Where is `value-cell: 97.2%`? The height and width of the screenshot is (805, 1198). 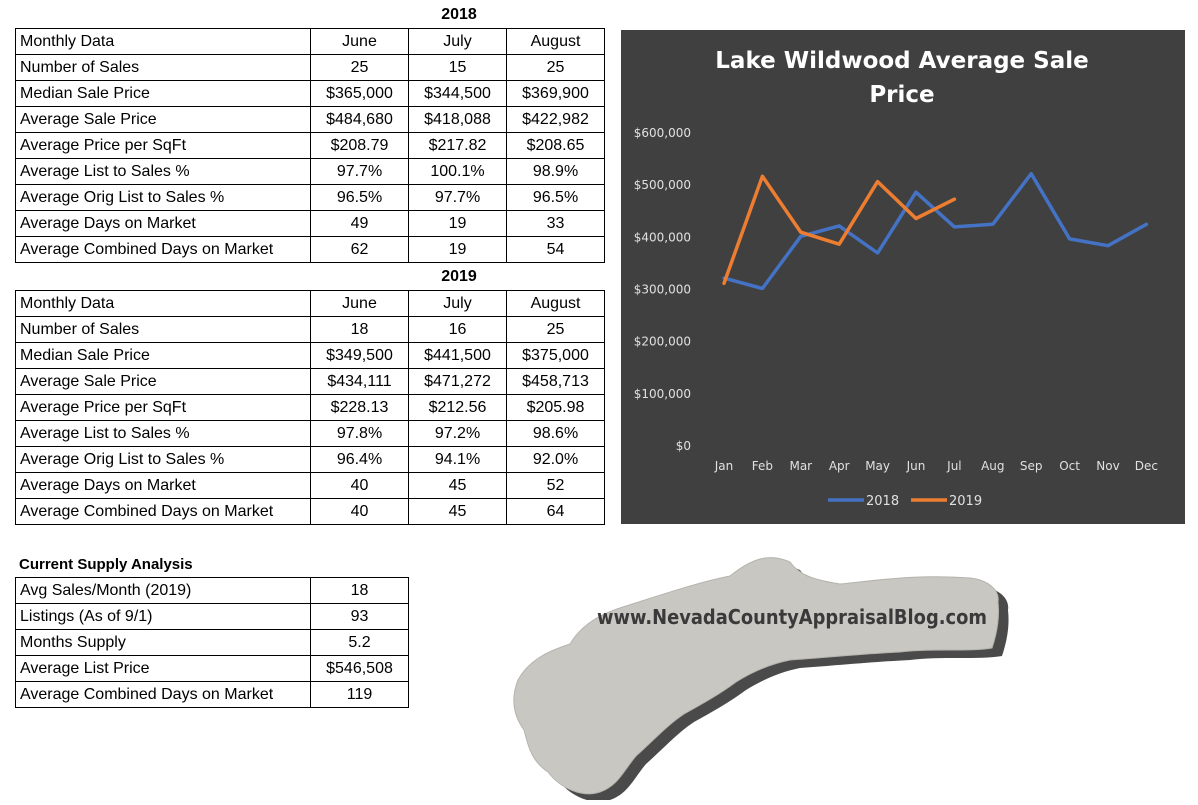
value-cell: 97.2% is located at coordinates (457, 433).